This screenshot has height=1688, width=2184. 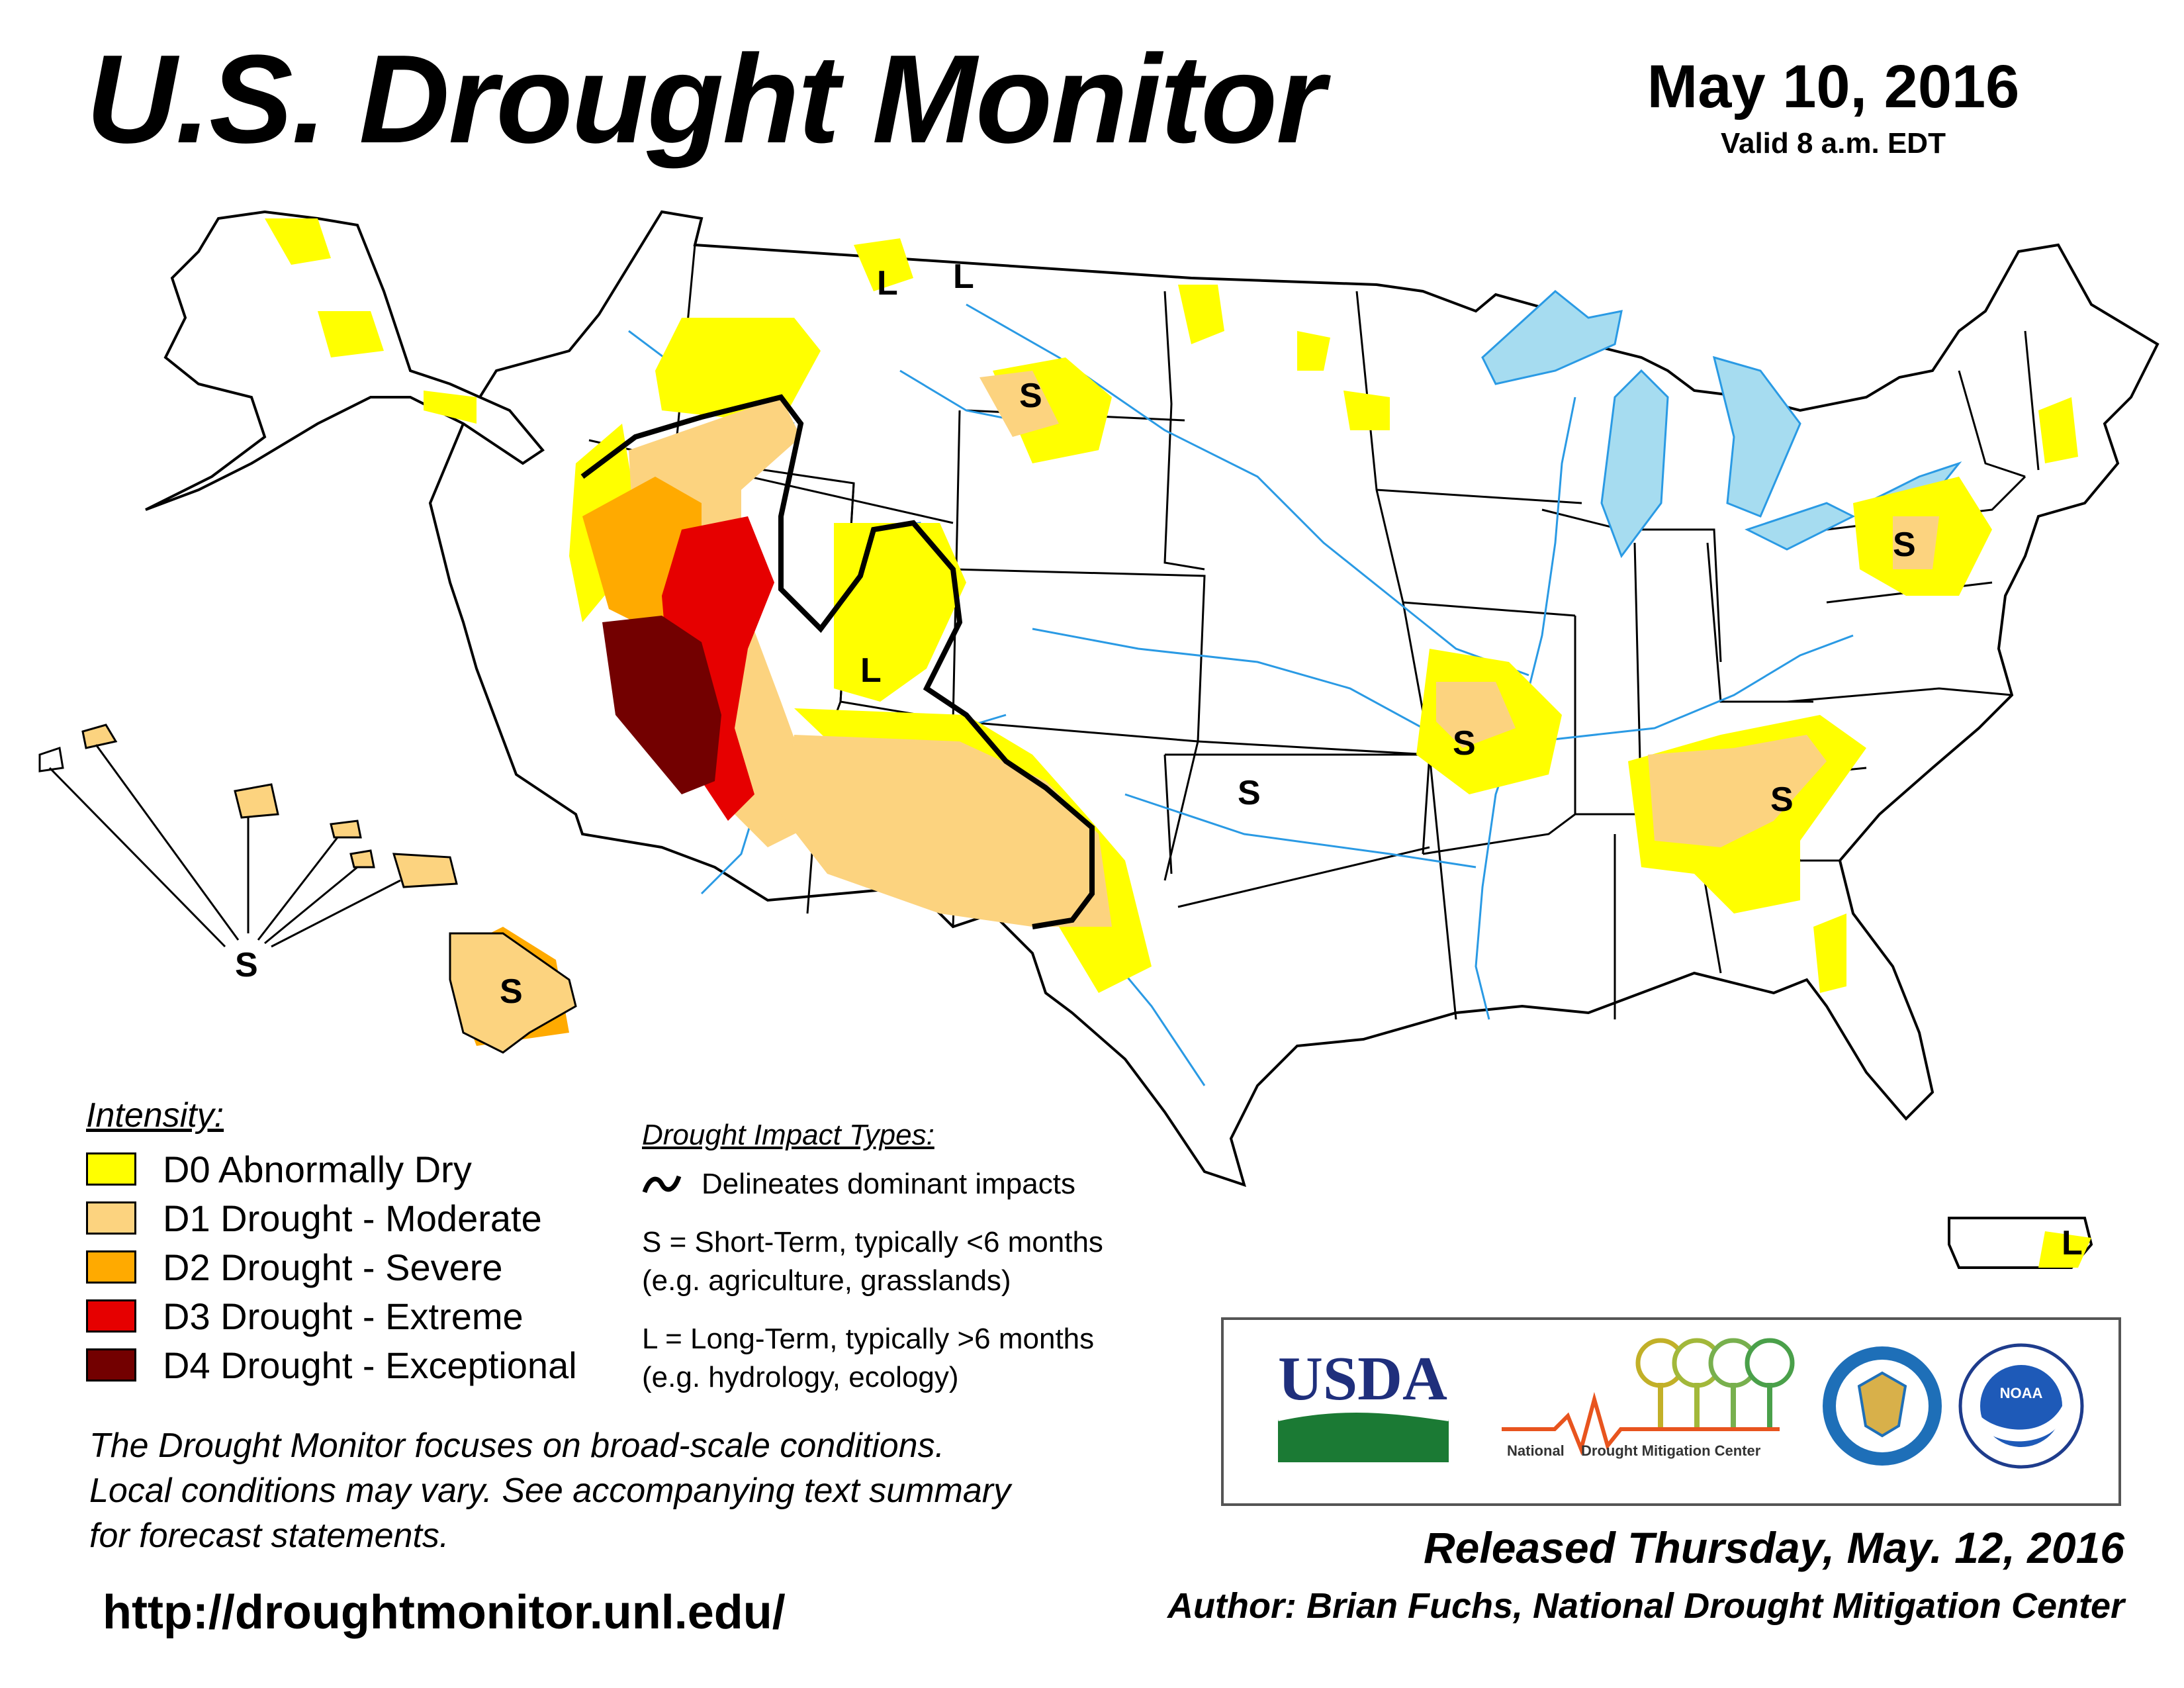 What do you see at coordinates (111, 1218) in the screenshot?
I see `legend-swatch-d1` at bounding box center [111, 1218].